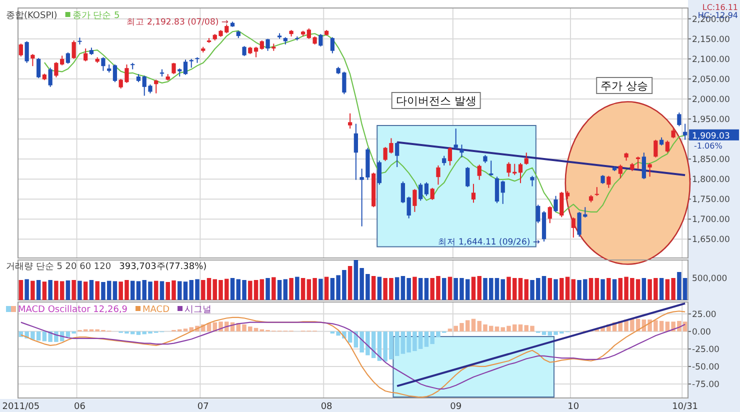  Describe the element at coordinates (711, 220) in the screenshot. I see `y-tick-label: 1,700.00` at that location.